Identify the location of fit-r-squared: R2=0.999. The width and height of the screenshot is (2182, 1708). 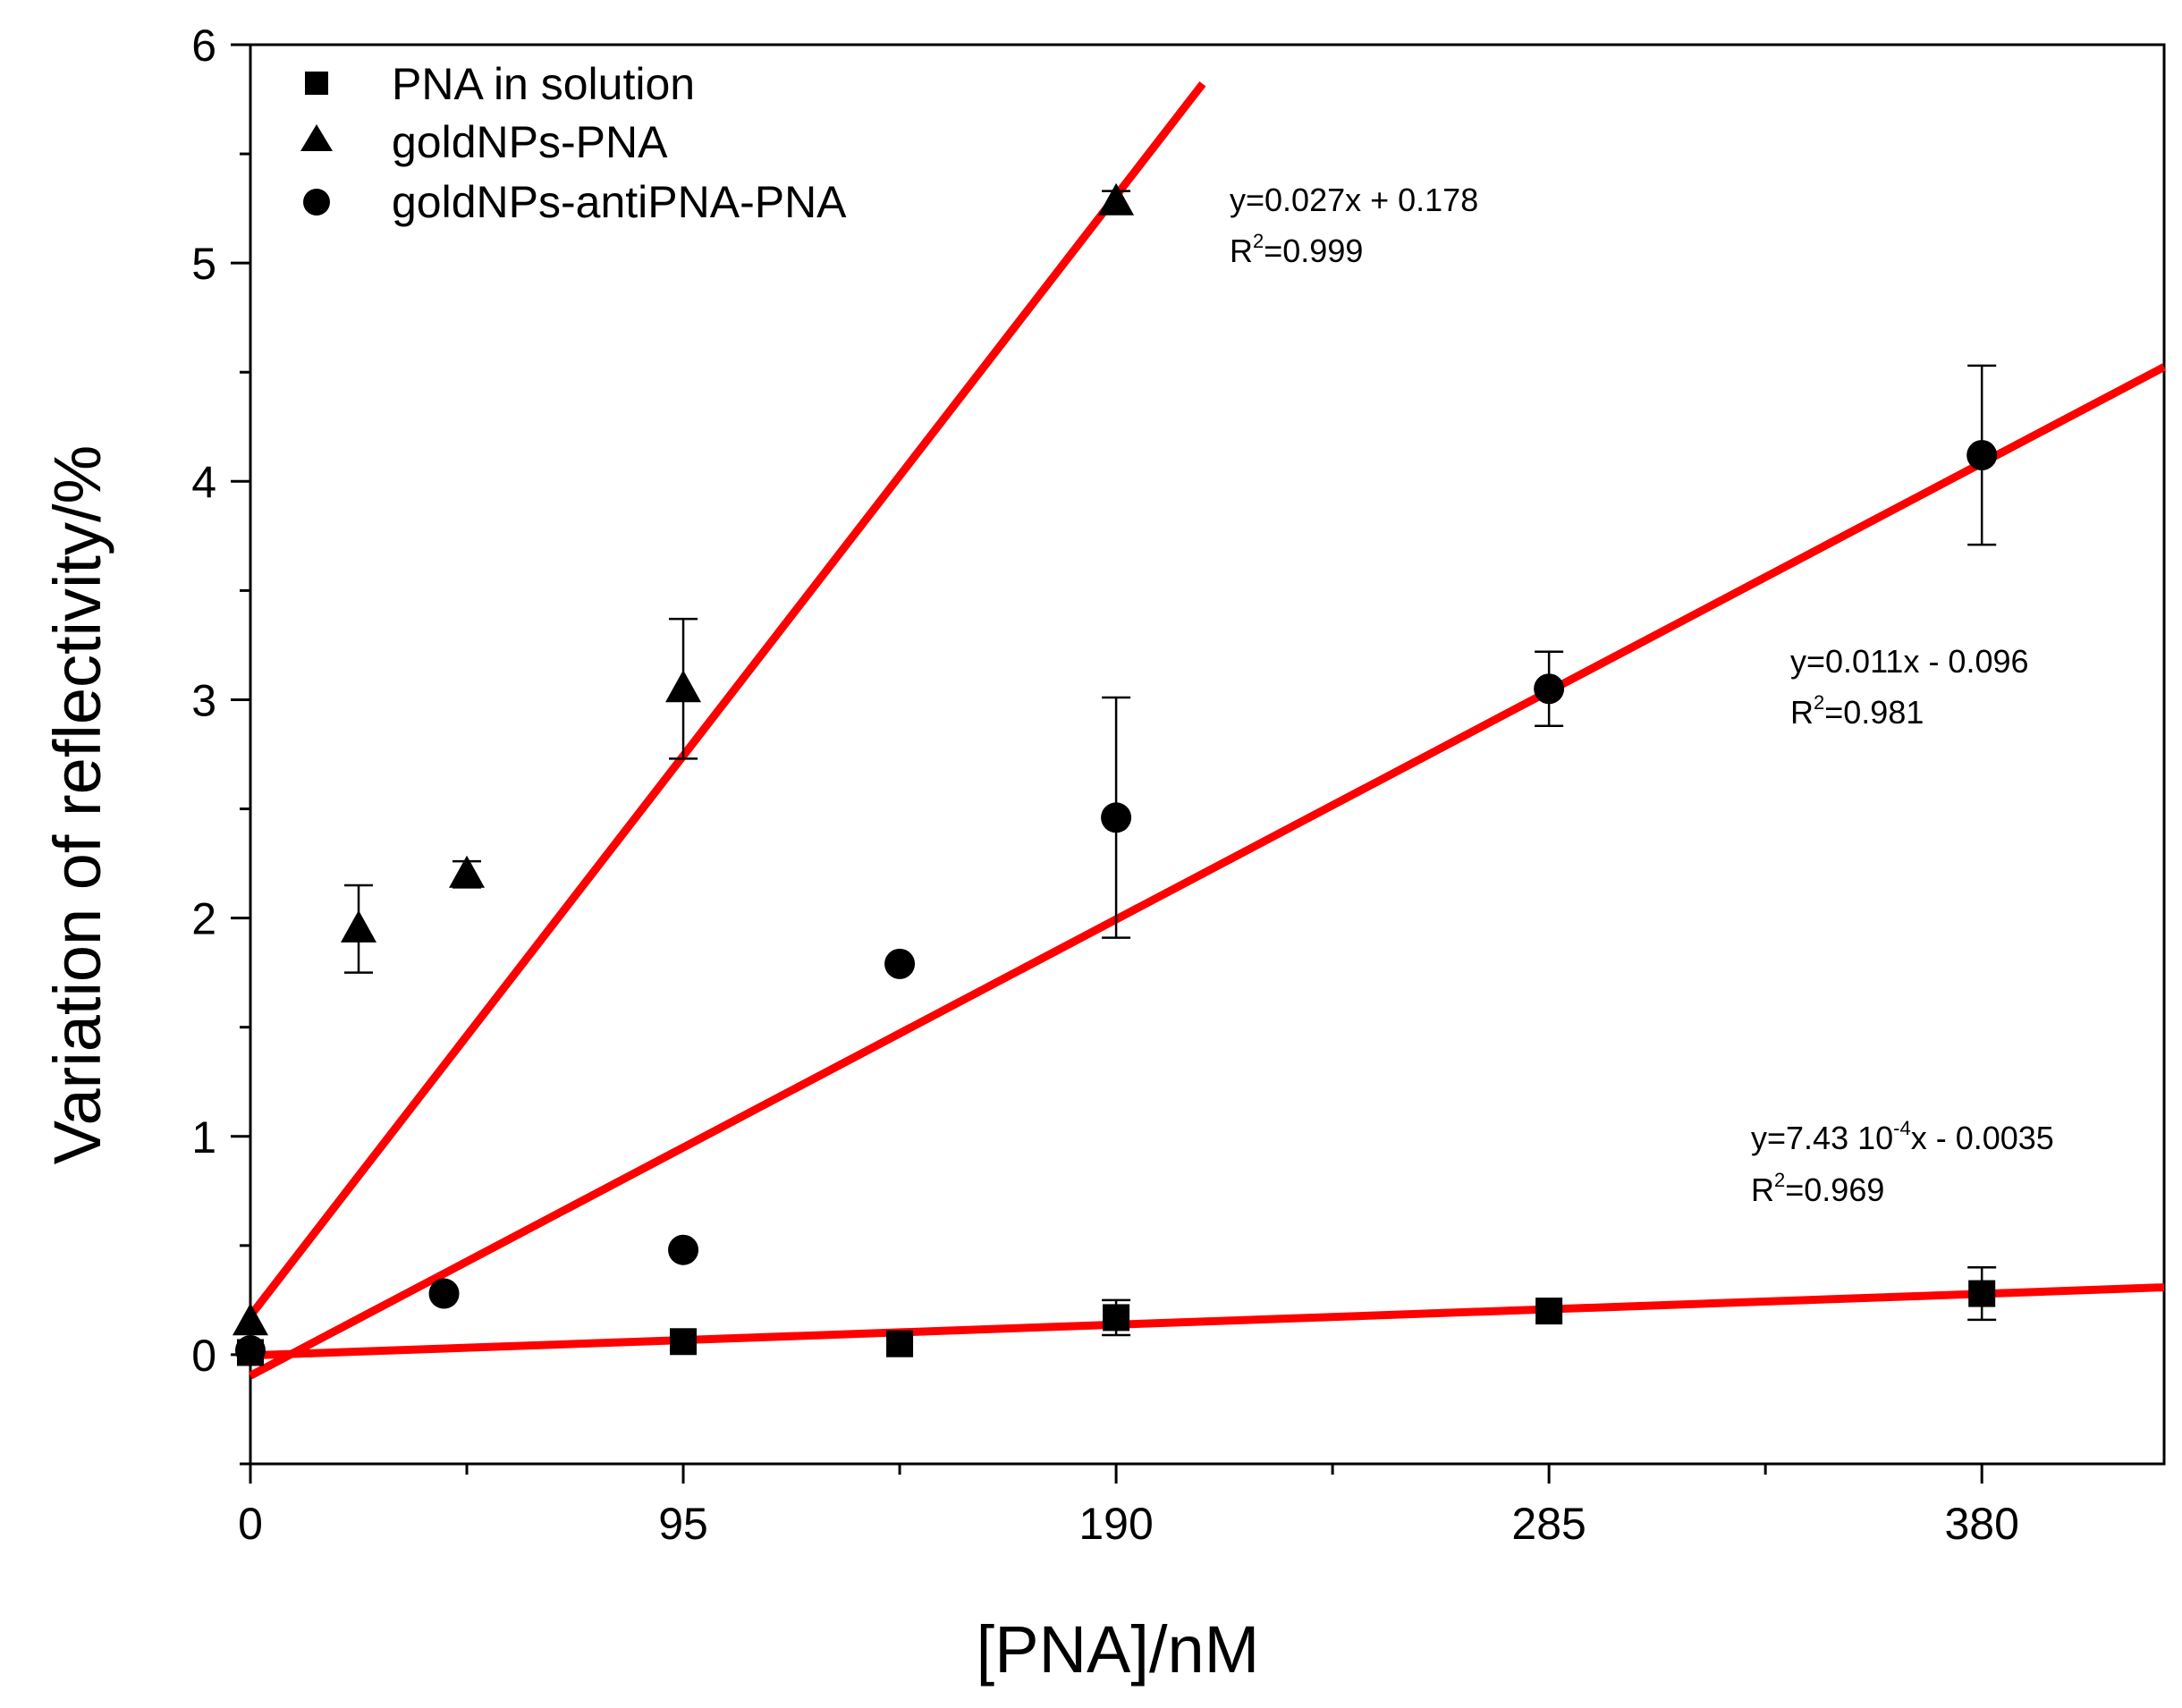
(1296, 250).